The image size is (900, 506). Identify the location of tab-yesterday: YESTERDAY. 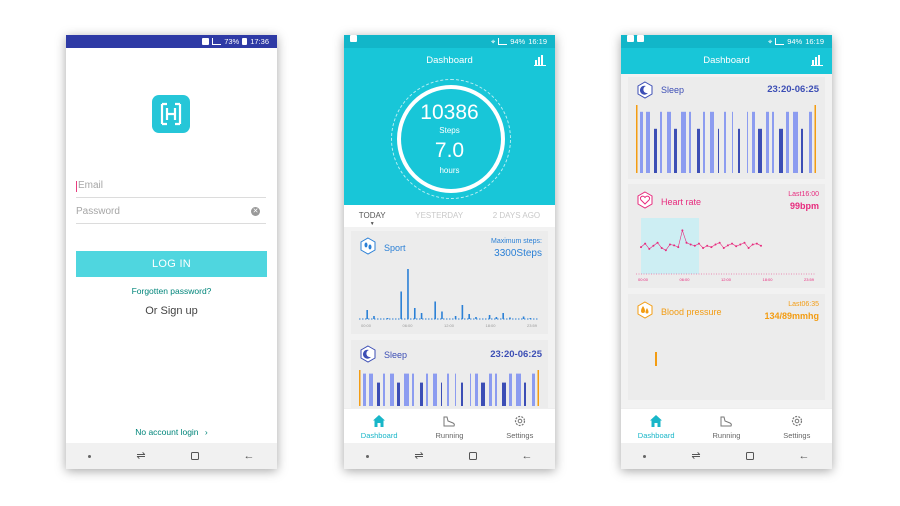
(439, 215).